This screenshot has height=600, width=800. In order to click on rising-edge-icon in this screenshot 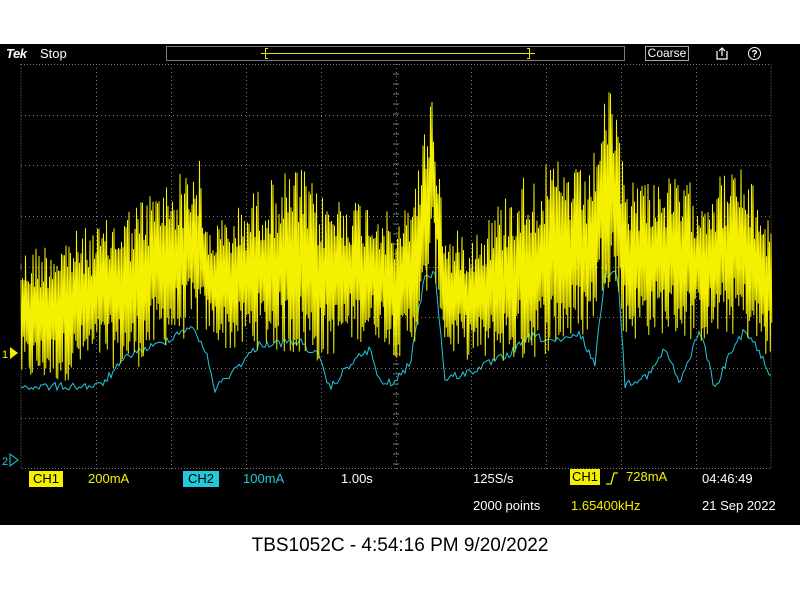, I will do `click(612, 478)`.